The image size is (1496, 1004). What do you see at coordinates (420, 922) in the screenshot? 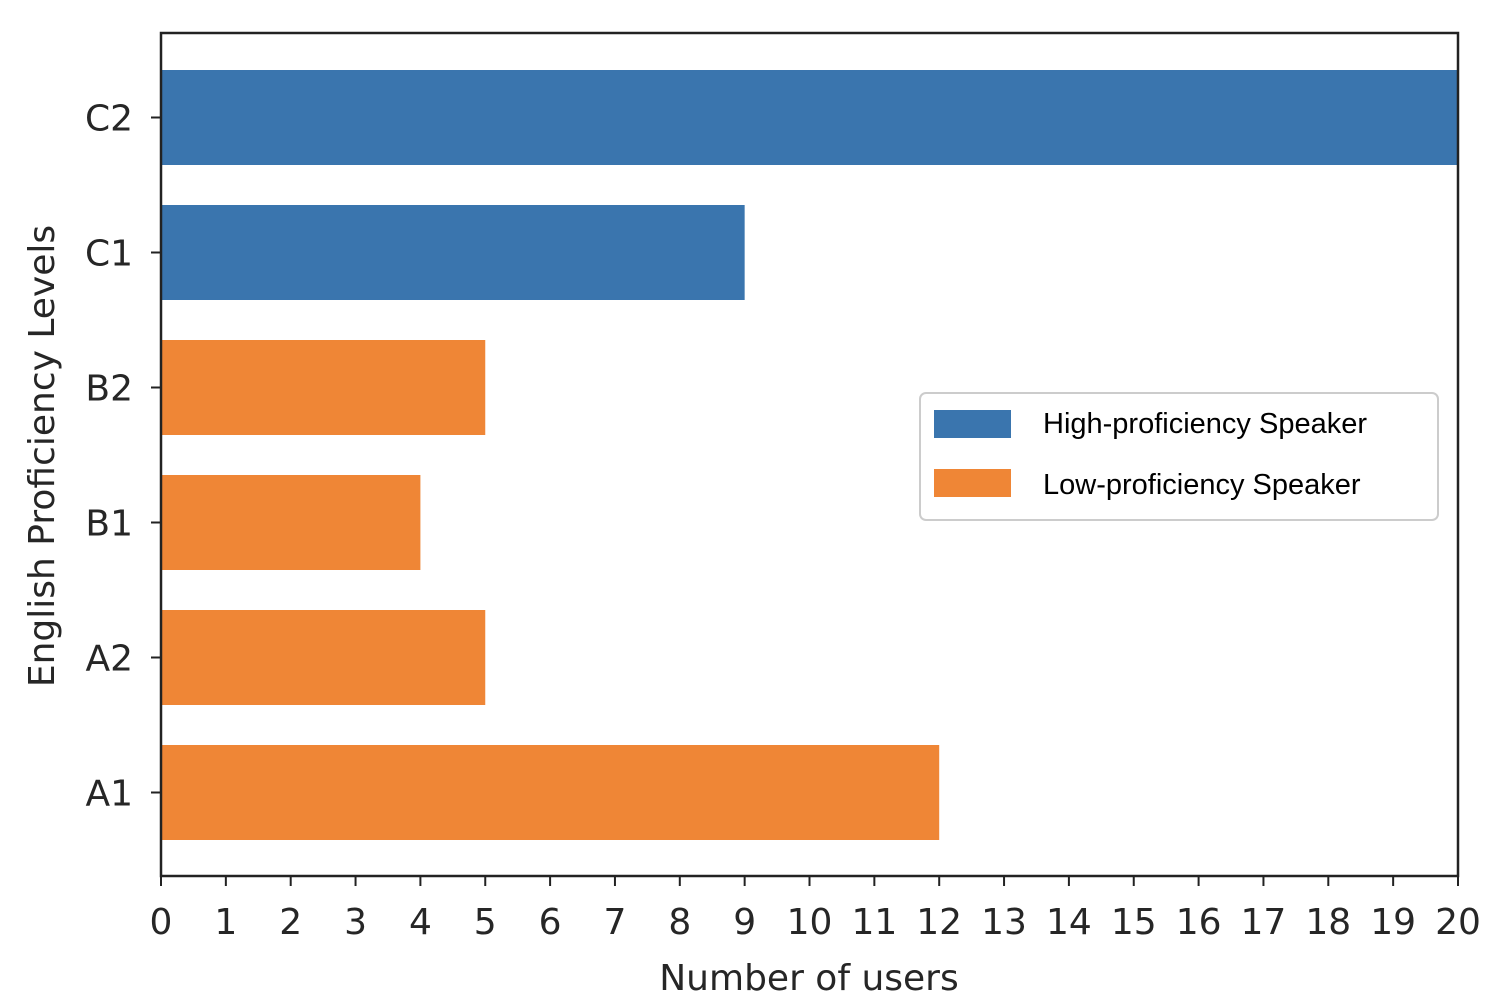
I see `x-tick-label-4: 4` at bounding box center [420, 922].